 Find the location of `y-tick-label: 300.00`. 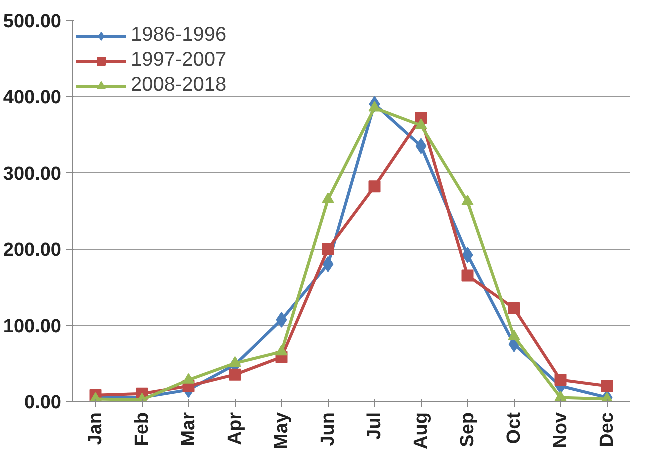

y-tick-label: 300.00 is located at coordinates (32, 174).